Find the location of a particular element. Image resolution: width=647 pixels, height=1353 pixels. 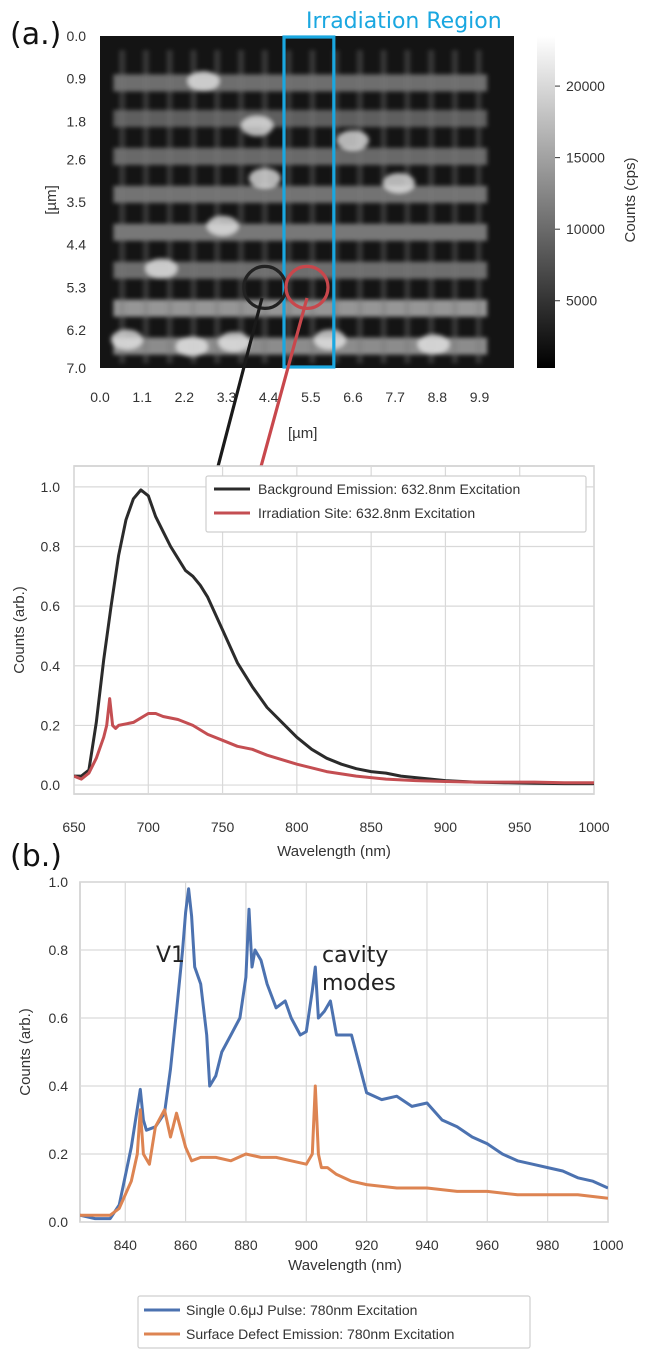

heatmap-y-tick: 3.5 is located at coordinates (77, 202).